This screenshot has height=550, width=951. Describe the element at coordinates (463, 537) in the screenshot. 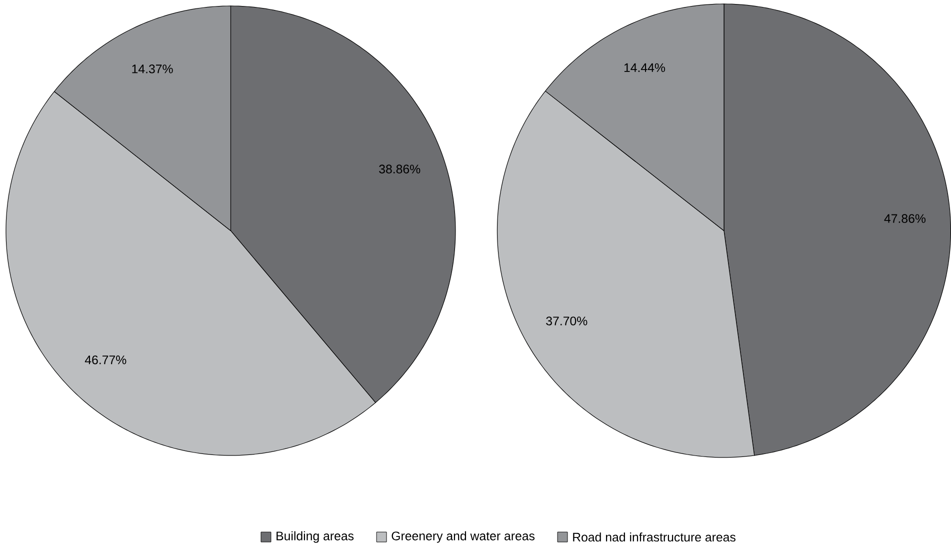

I see `legend-label: Greenery and water areas` at that location.